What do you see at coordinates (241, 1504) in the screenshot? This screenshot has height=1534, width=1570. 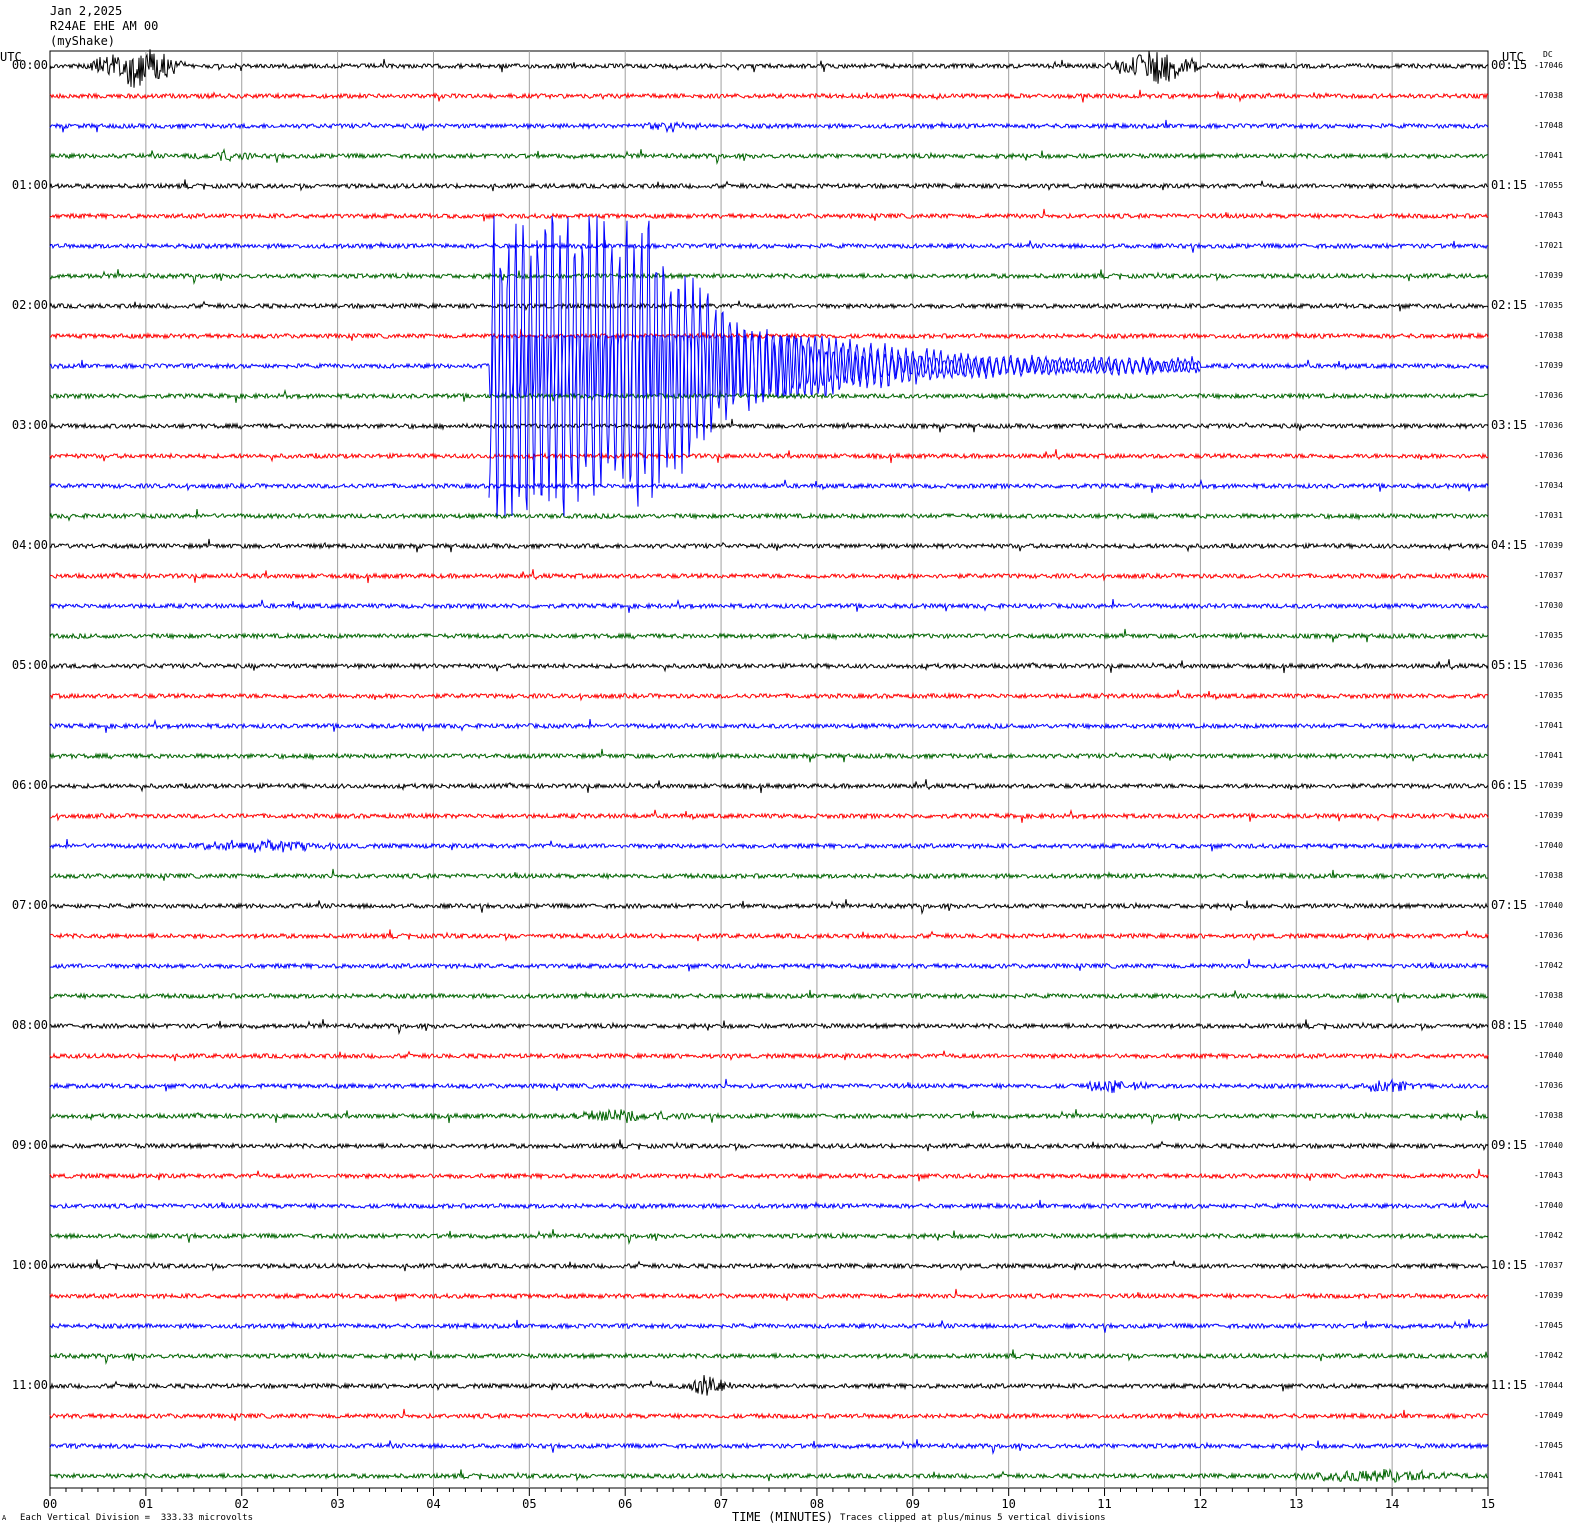 I see `x-tick-label: 02` at bounding box center [241, 1504].